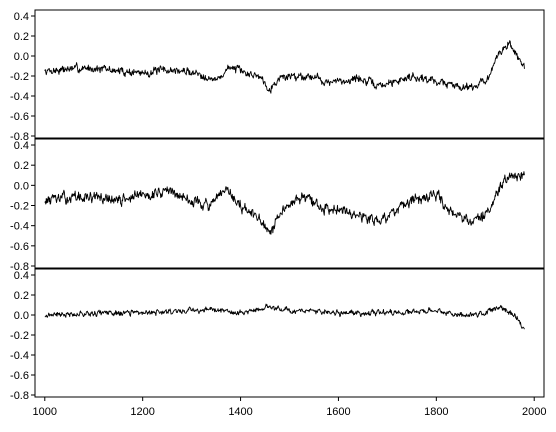 This screenshot has height=432, width=556. I want to click on x-tick-label: 1000, so click(45, 412).